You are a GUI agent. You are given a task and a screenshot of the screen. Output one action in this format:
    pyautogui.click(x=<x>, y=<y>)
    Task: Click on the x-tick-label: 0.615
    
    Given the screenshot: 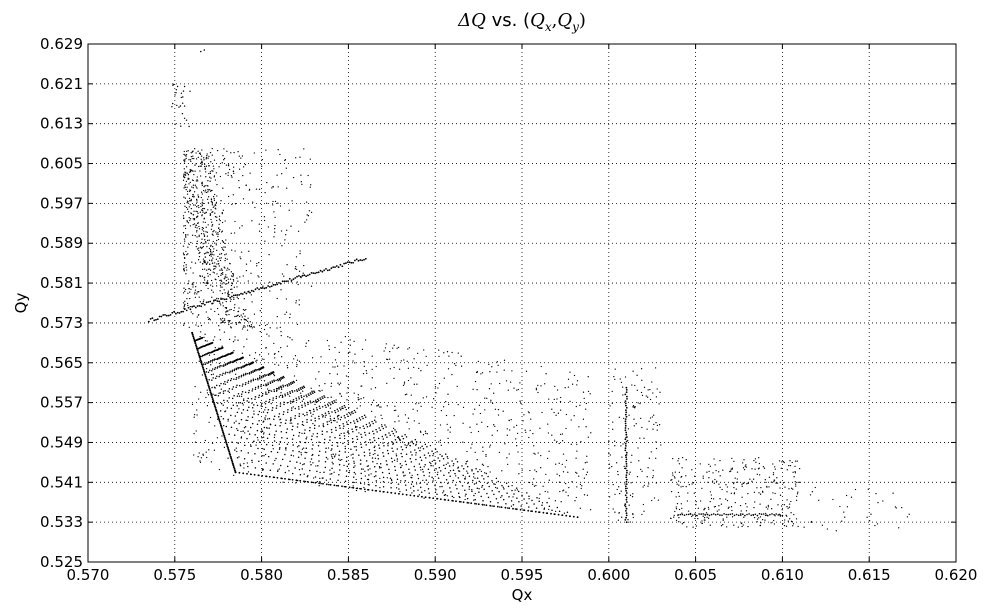 What is the action you would take?
    pyautogui.click(x=869, y=575)
    